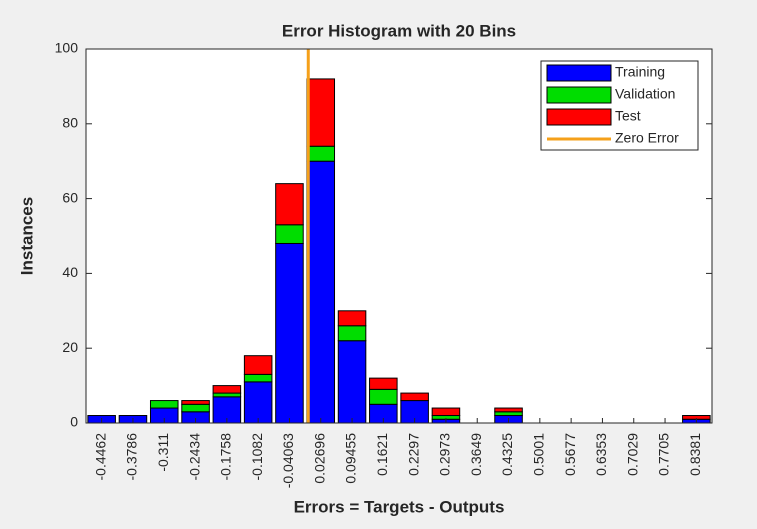 This screenshot has height=529, width=757. Describe the element at coordinates (695, 454) in the screenshot. I see `x-tick-label: 0.8381` at that location.